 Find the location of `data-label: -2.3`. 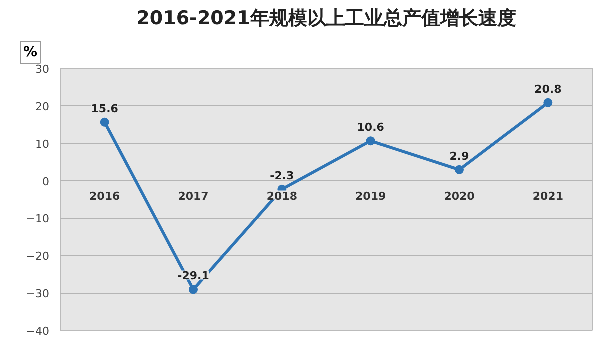

data-label: -2.3 is located at coordinates (282, 175).